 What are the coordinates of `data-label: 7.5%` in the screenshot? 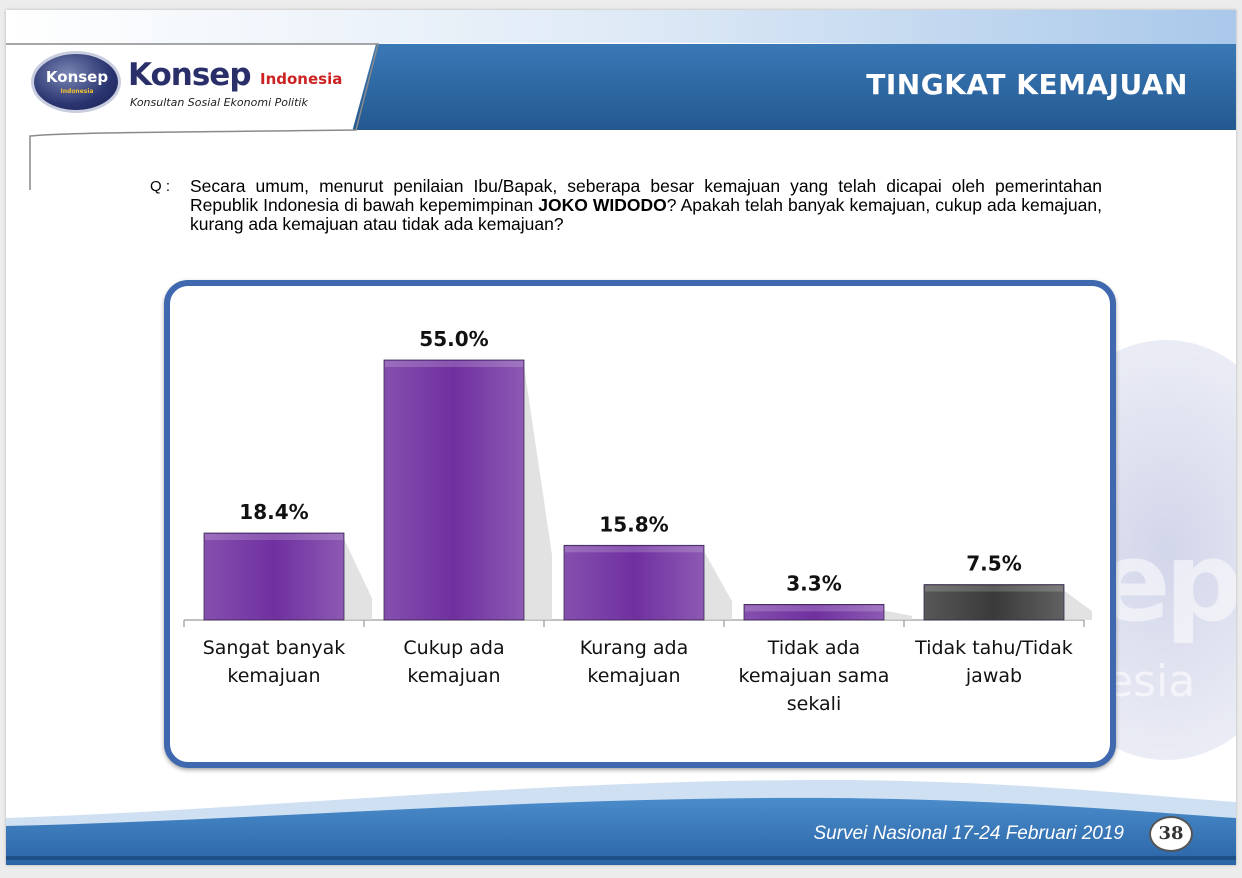 It's located at (993, 564).